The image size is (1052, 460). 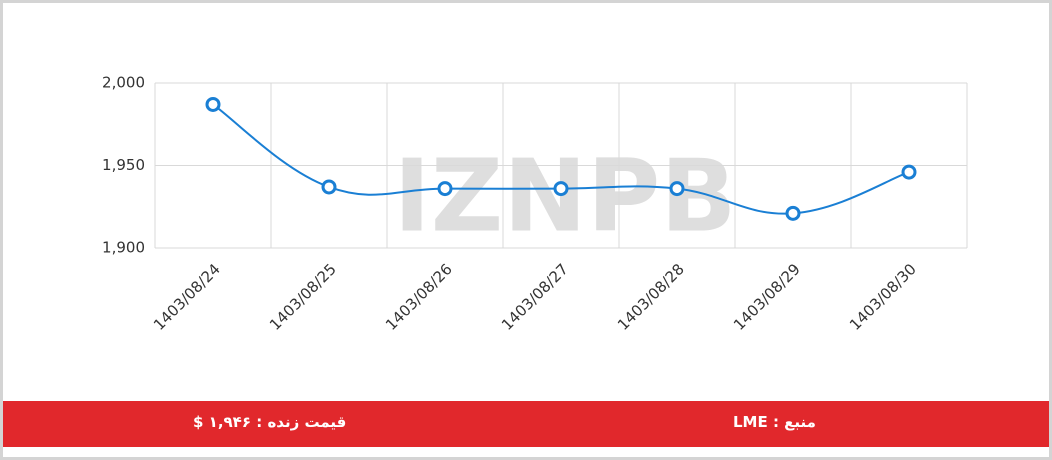 I want to click on x-tick-label: 1403/08/27, so click(x=535, y=297).